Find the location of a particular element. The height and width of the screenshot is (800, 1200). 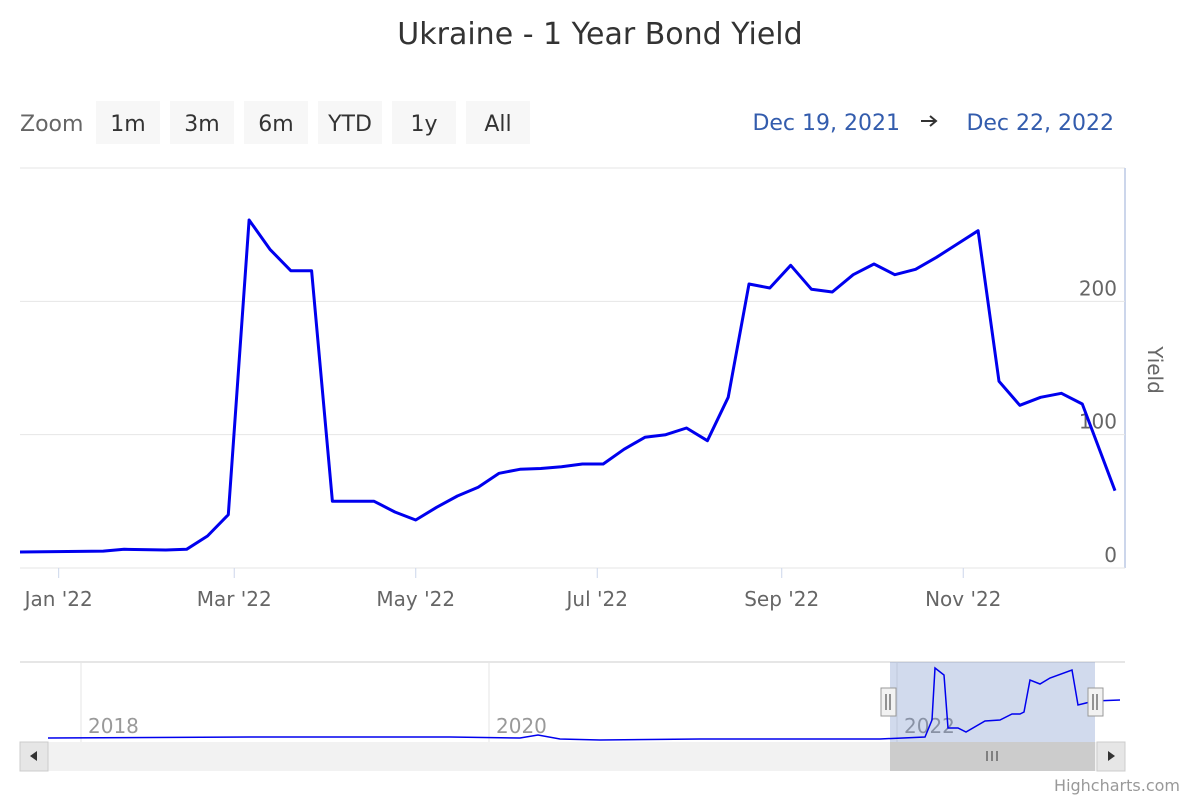

y-tick-label: 200 is located at coordinates (1098, 288).